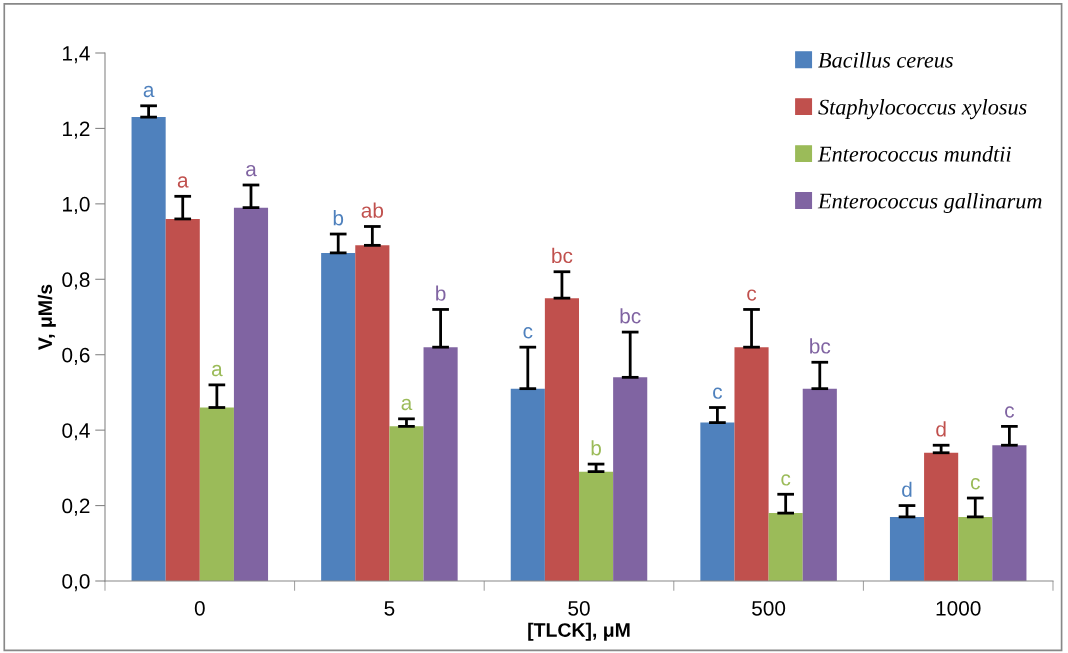 Image resolution: width=1068 pixels, height=653 pixels. What do you see at coordinates (929, 203) in the screenshot?
I see `legend-label: Enterococcus gallinarum` at bounding box center [929, 203].